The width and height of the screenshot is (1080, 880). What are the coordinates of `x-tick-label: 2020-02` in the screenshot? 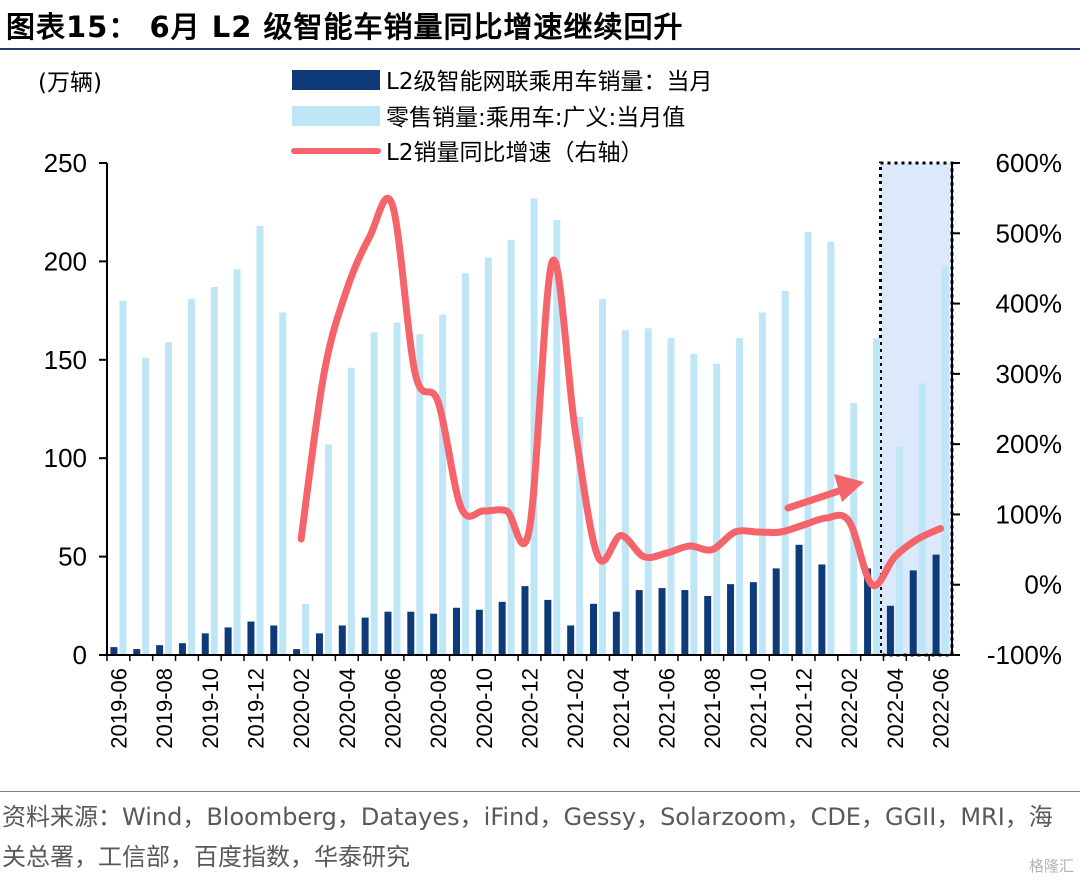 It's located at (301, 708).